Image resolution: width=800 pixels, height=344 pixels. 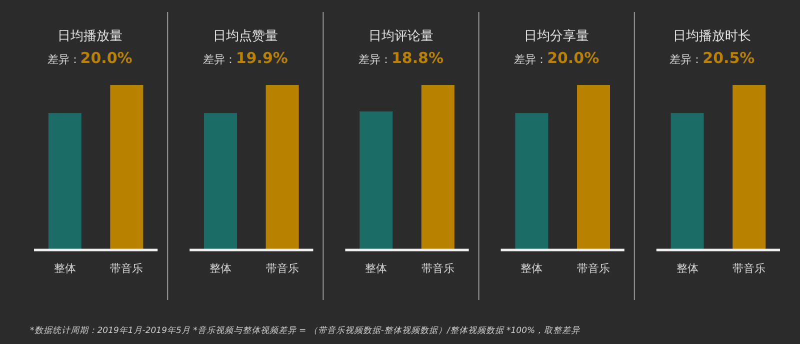 What do you see at coordinates (712, 36) in the screenshot?
I see `chart-title: 日均播放时长` at bounding box center [712, 36].